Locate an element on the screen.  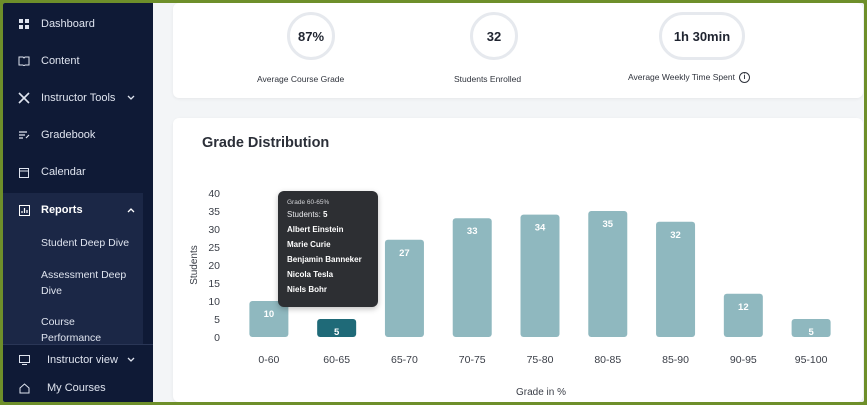
tooltip-student-name: Benjamin Banneker is located at coordinates (324, 259).